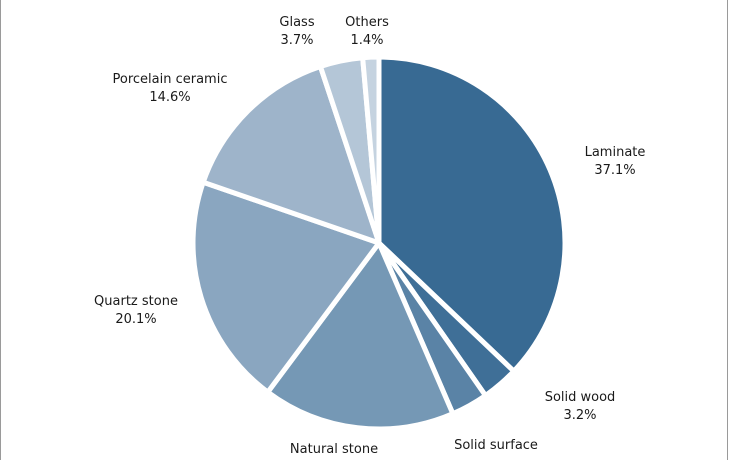  I want to click on label-laminate-name: Laminate, so click(615, 152).